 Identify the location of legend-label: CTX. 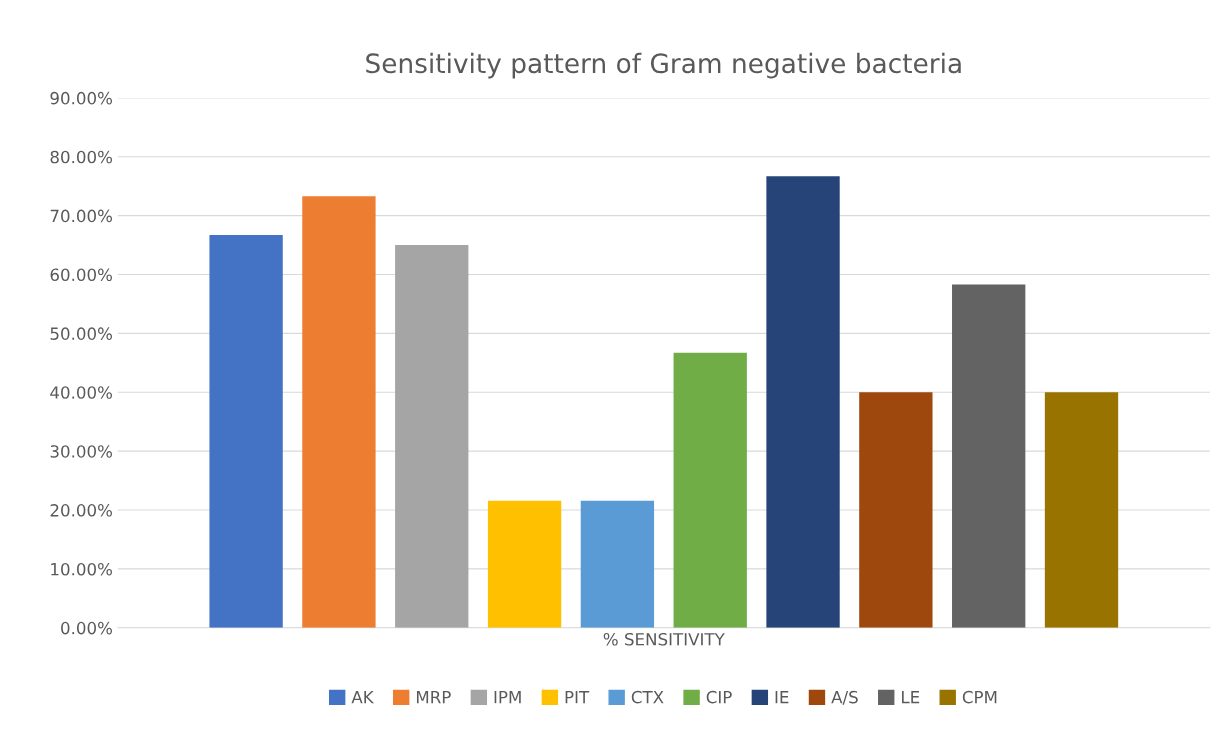
(647, 697).